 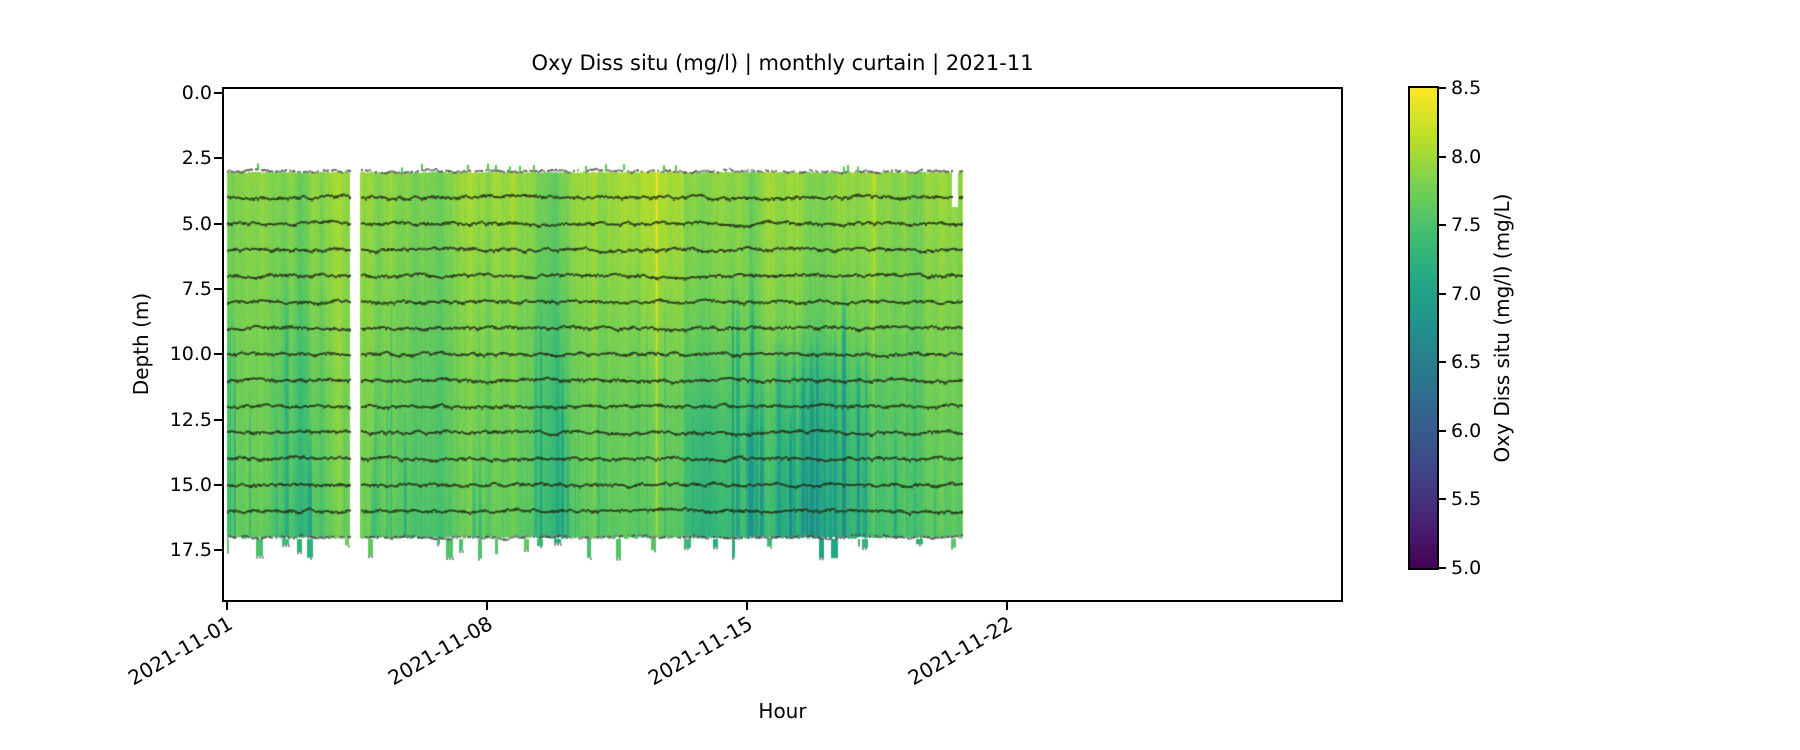 What do you see at coordinates (196, 93) in the screenshot?
I see `y-tick-label: 0.0` at bounding box center [196, 93].